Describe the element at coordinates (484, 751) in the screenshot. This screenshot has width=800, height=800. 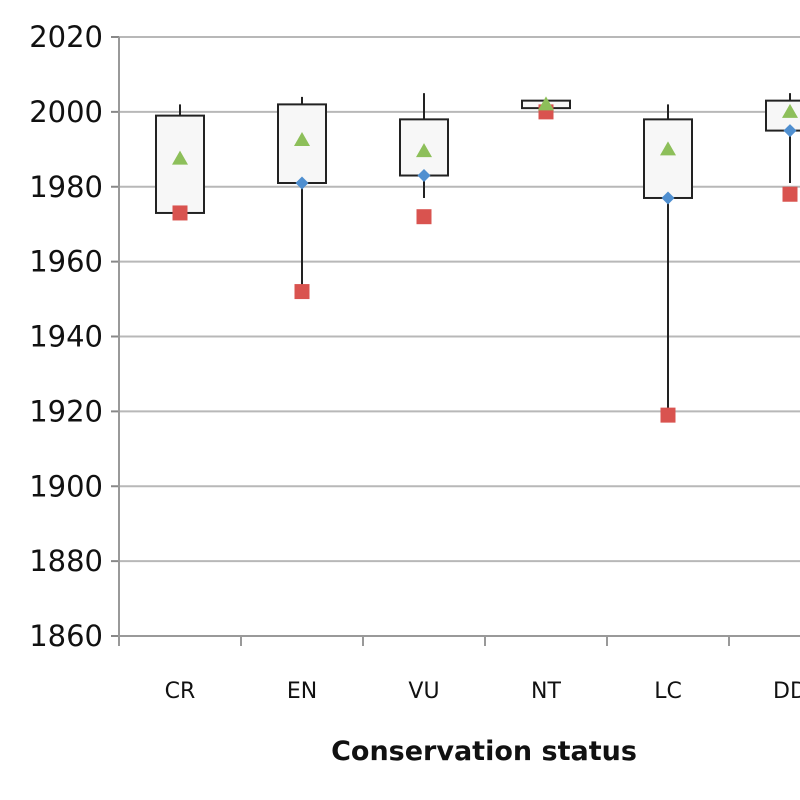
I see `x-axis-title: Conservation status` at that location.